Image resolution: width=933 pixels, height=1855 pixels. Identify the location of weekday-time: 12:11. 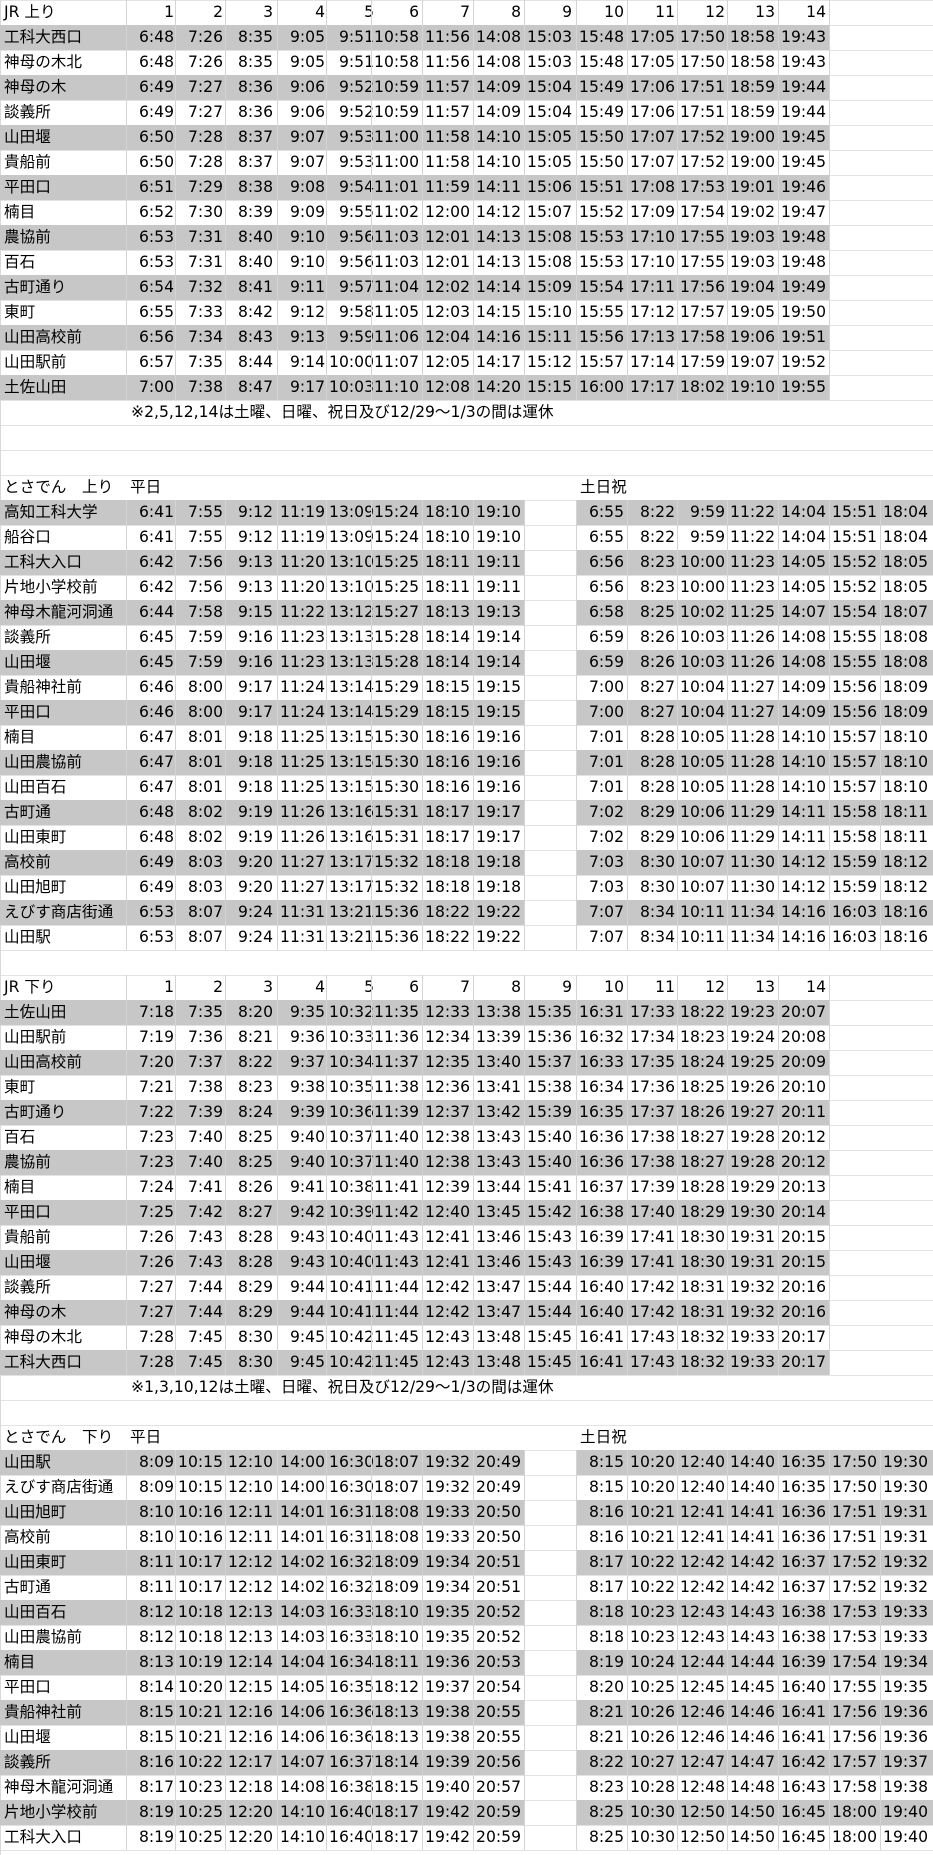
(250, 1537).